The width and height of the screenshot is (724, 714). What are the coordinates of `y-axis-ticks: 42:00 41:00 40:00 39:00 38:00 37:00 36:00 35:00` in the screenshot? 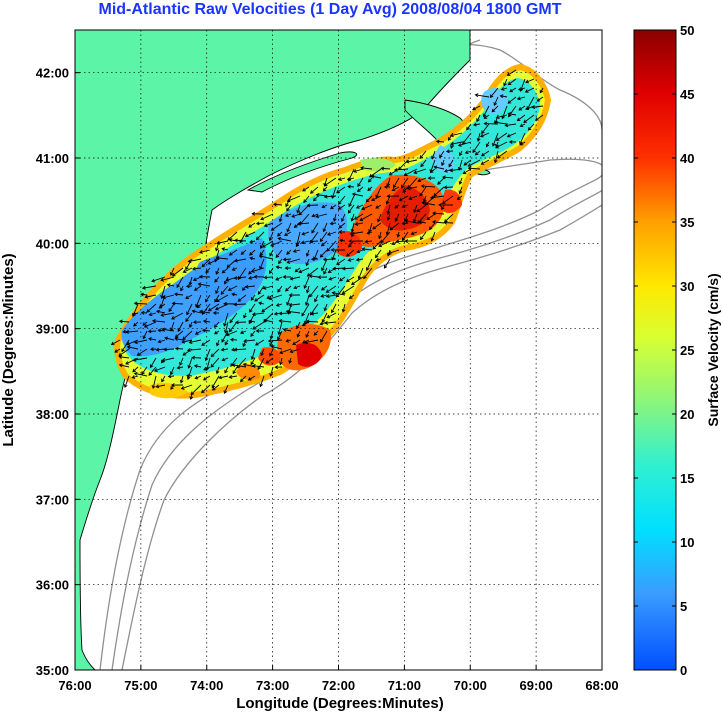 It's located at (58, 372).